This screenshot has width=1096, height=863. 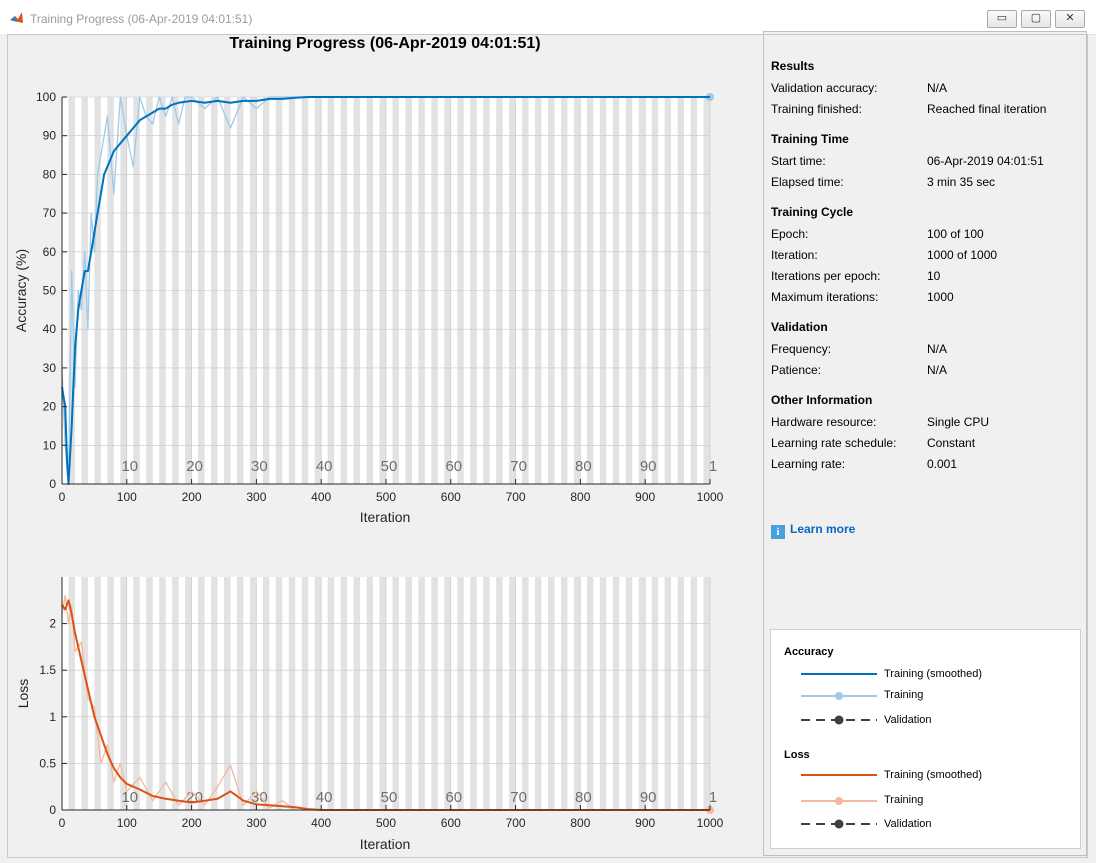 I want to click on loss-x-tick-label: 500, so click(x=386, y=823).